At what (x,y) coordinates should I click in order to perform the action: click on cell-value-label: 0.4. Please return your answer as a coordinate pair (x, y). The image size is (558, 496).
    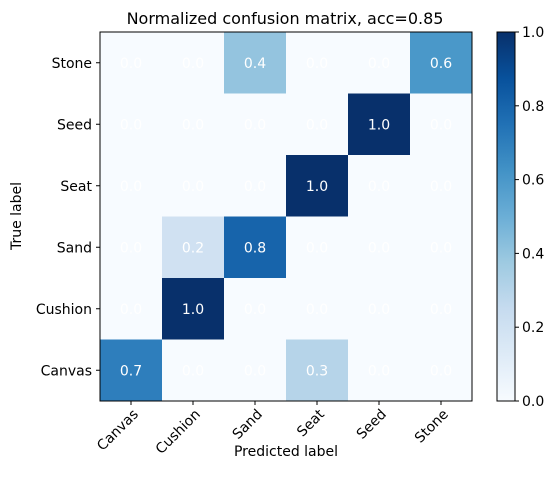
    Looking at the image, I should click on (255, 64).